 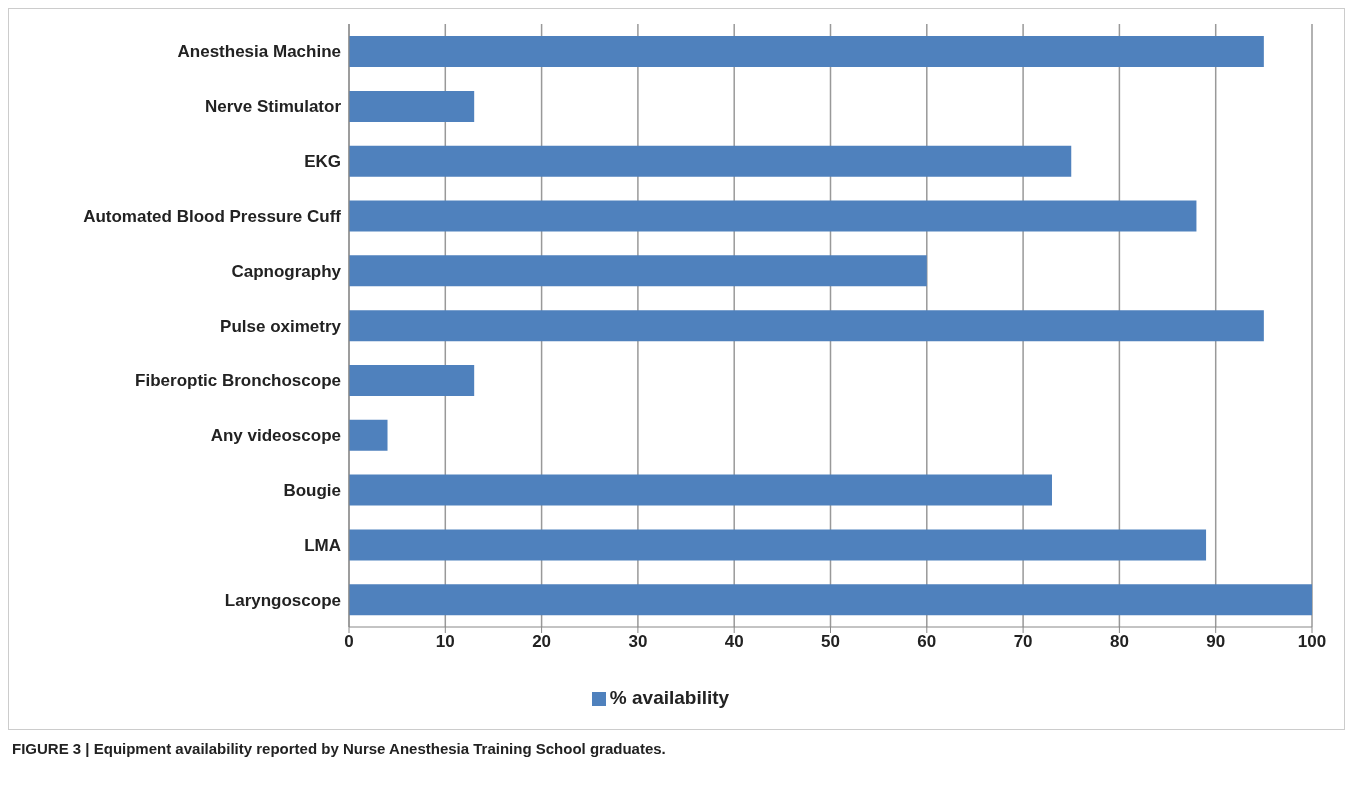 I want to click on x-tick-label: 90, so click(x=1216, y=642).